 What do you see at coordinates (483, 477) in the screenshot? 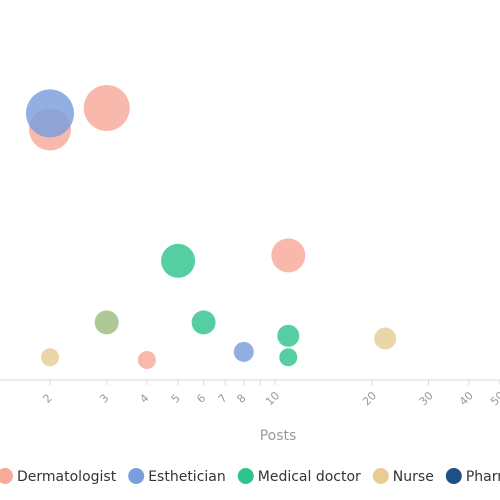
I see `legend-label: Pharmacist` at bounding box center [483, 477].